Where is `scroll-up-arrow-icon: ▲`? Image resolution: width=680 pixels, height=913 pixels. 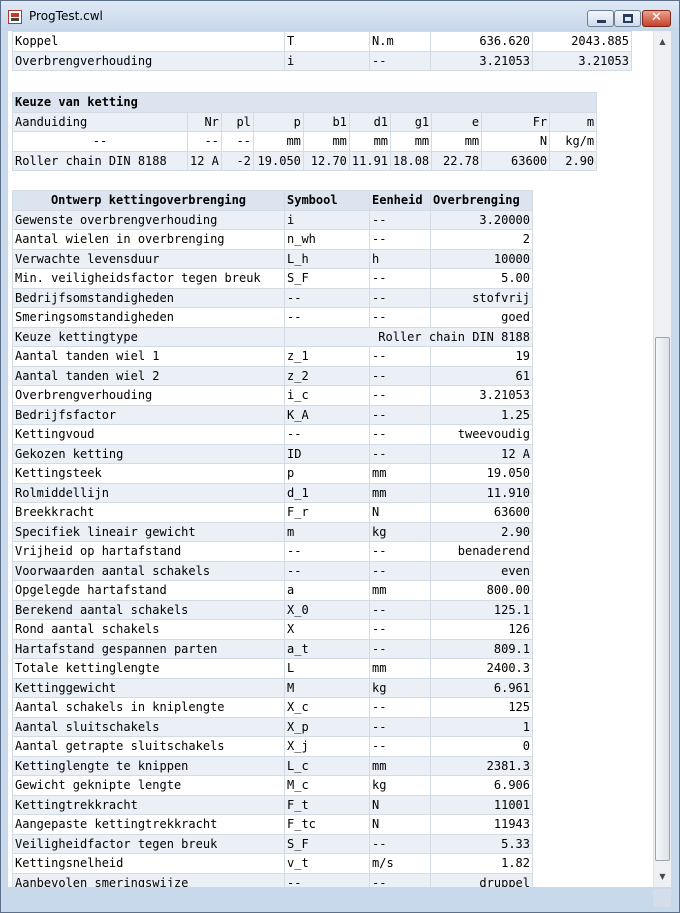
scroll-up-arrow-icon: ▲ is located at coordinates (662, 41).